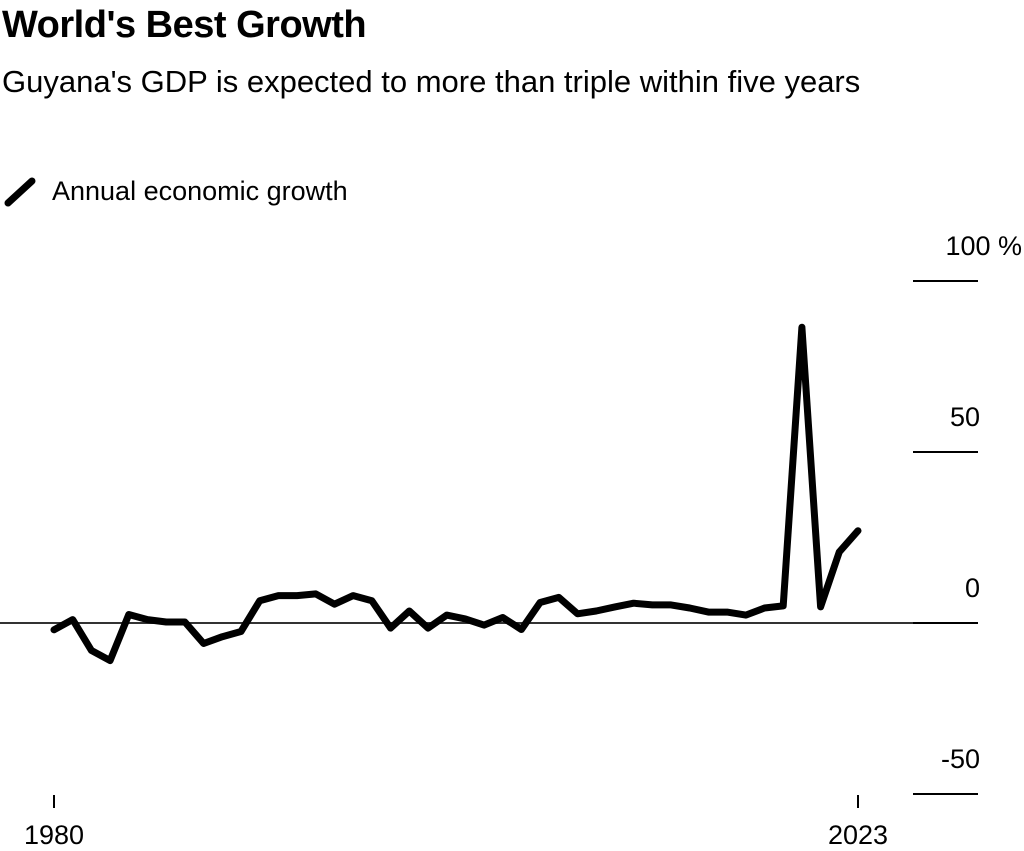 Image resolution: width=1024 pixels, height=851 pixels. I want to click on y-tick-label: 0, so click(972, 588).